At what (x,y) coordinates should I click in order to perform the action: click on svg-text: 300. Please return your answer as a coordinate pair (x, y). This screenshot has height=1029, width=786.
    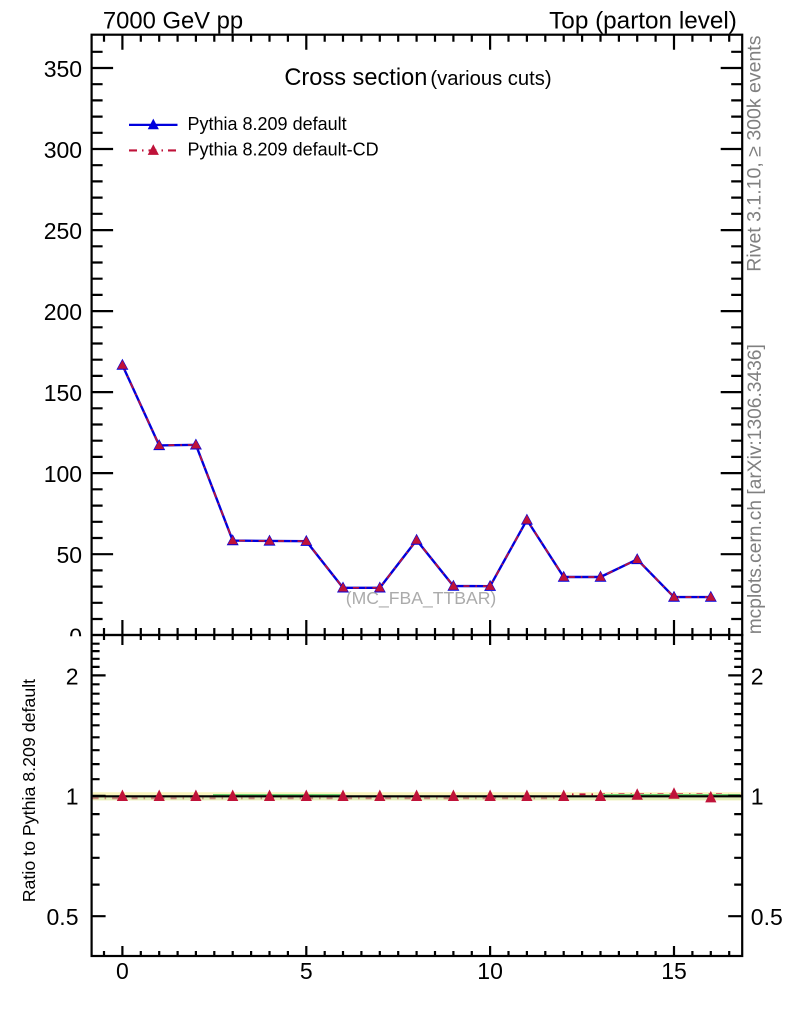
    Looking at the image, I should click on (63, 150).